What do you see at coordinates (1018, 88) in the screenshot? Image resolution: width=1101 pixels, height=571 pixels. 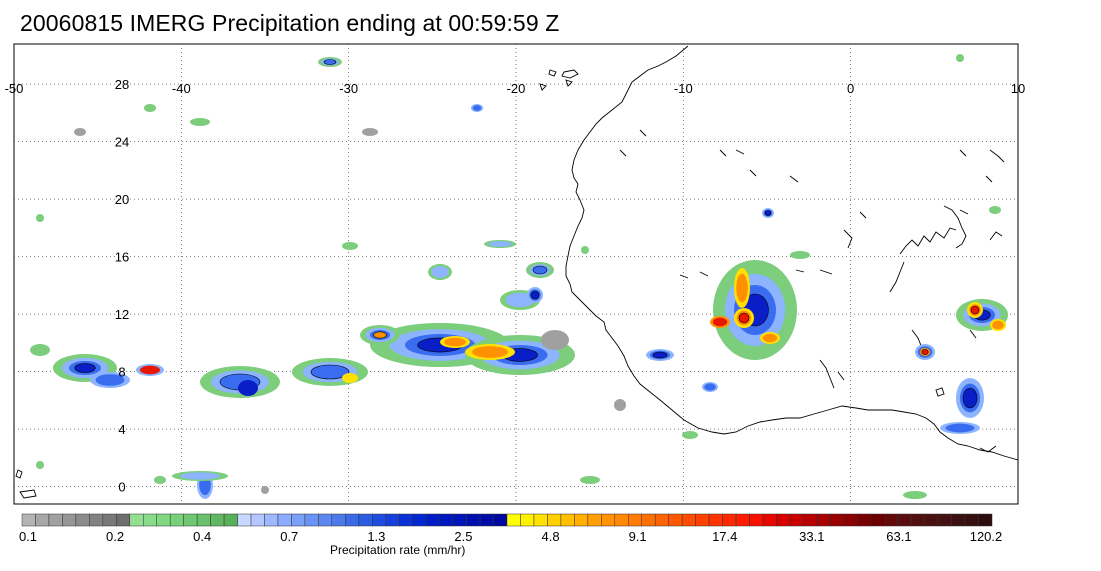 I see `lon-tick-label: 10` at bounding box center [1018, 88].